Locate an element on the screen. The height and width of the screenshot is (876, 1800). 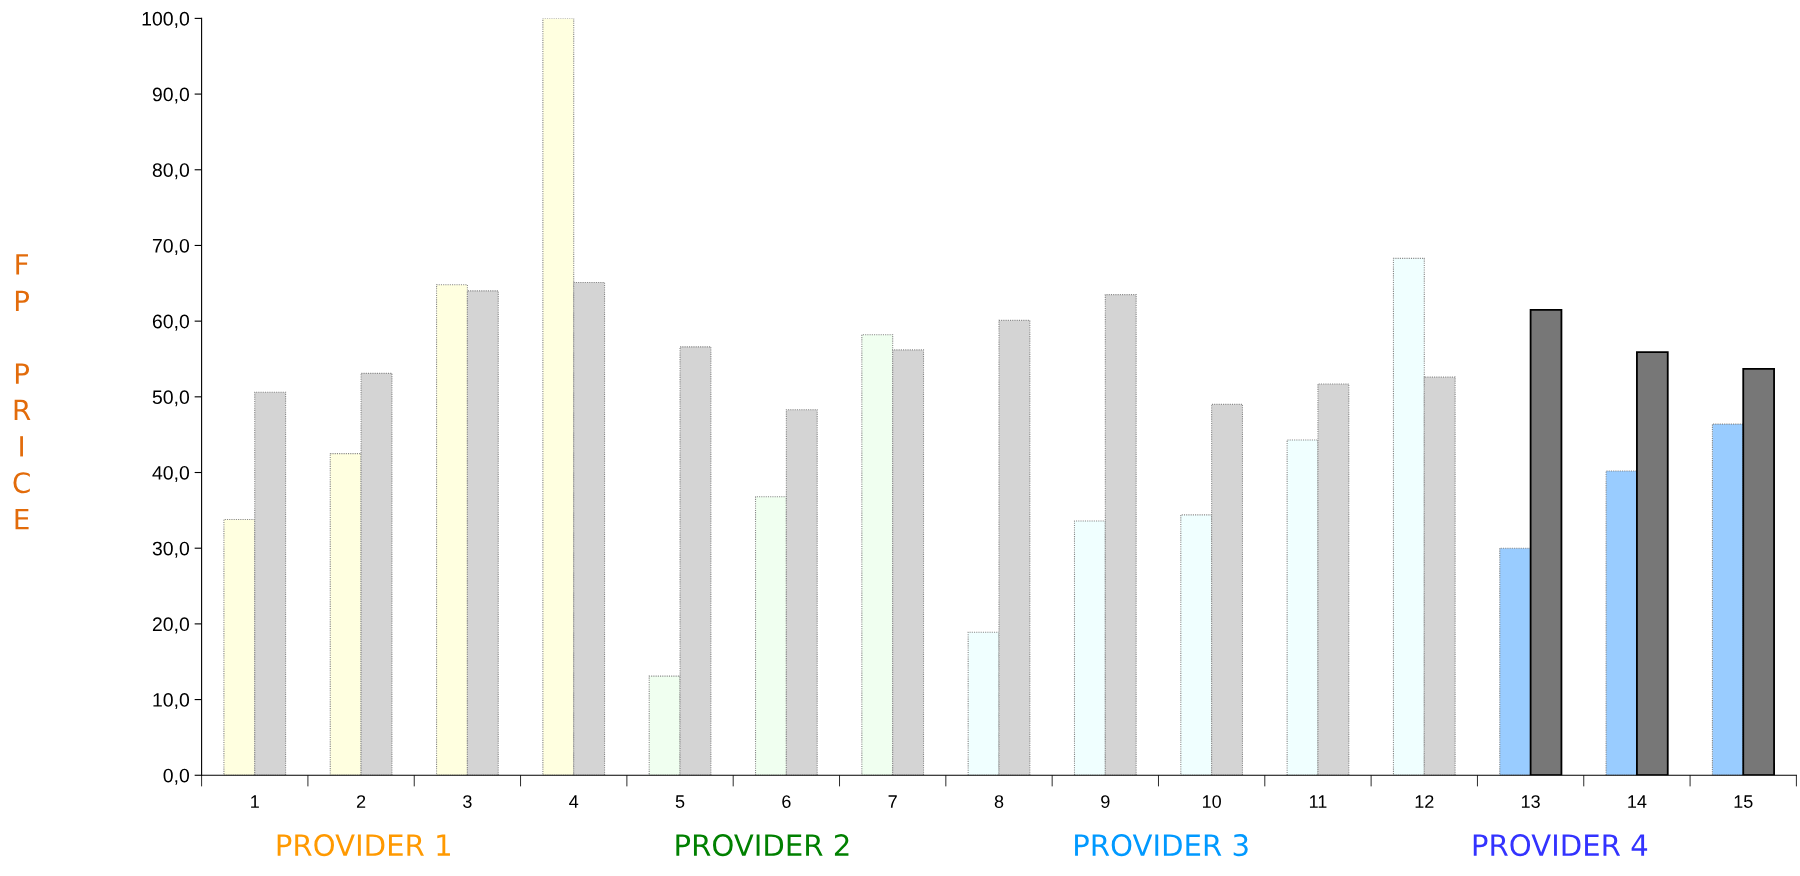
x-tick-label: 13 is located at coordinates (1530, 801).